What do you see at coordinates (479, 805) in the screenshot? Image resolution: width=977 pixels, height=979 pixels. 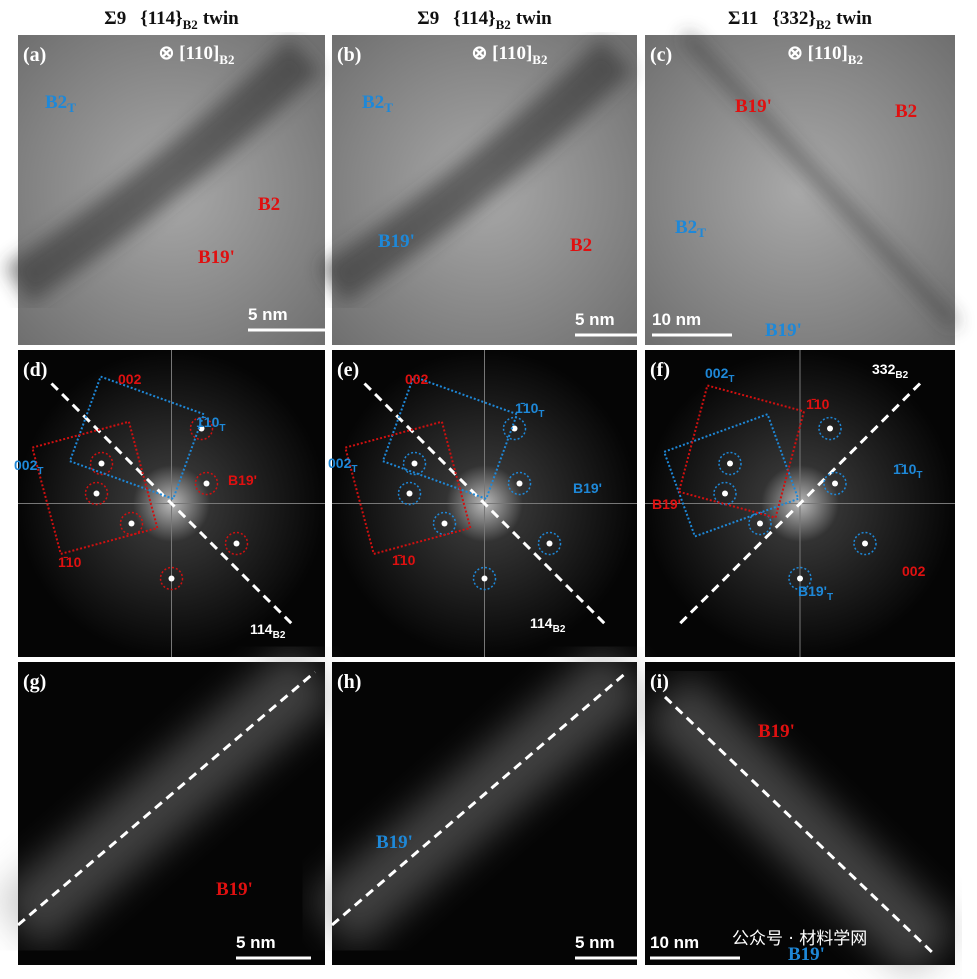 I see `panel: (h) B19' 5 nm` at bounding box center [479, 805].